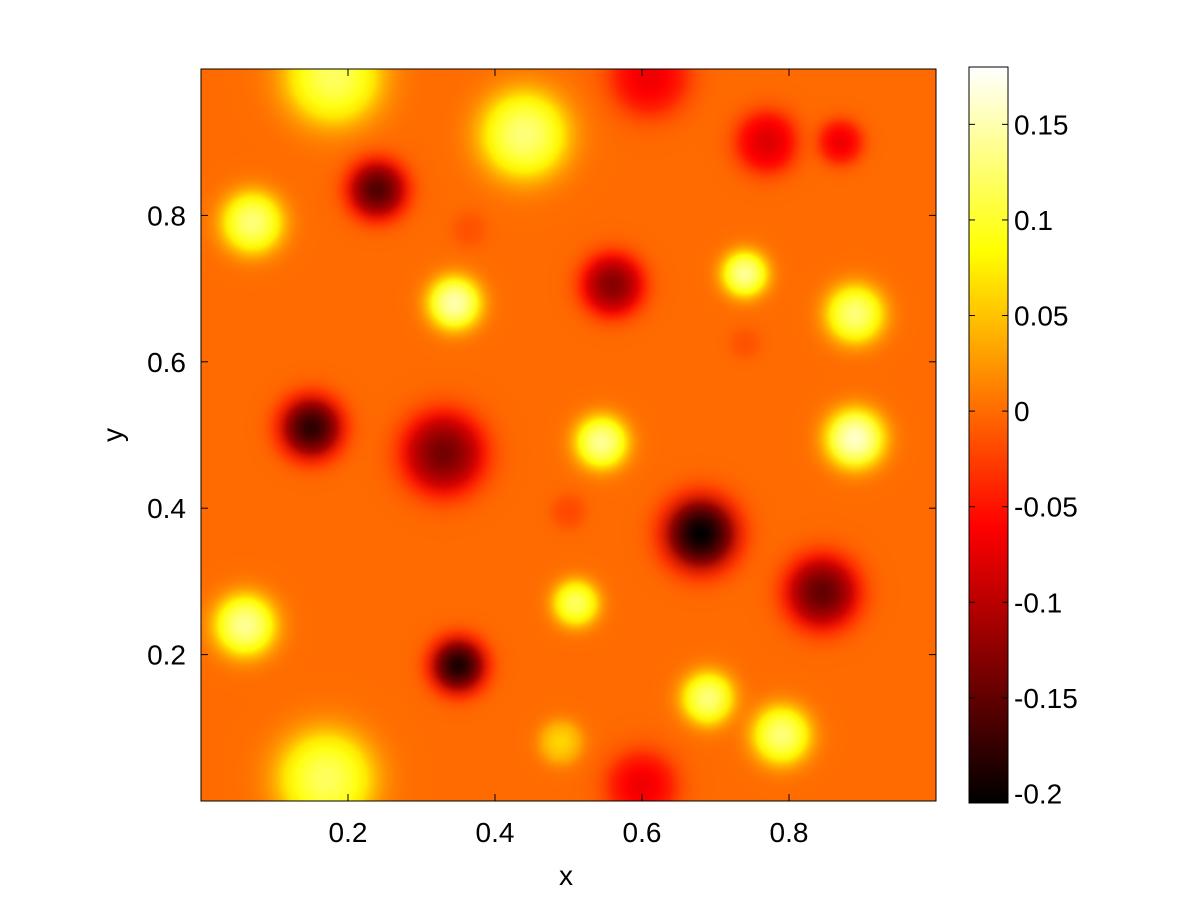 The height and width of the screenshot is (901, 1201). I want to click on y-tick-label: 0.6, so click(166, 362).